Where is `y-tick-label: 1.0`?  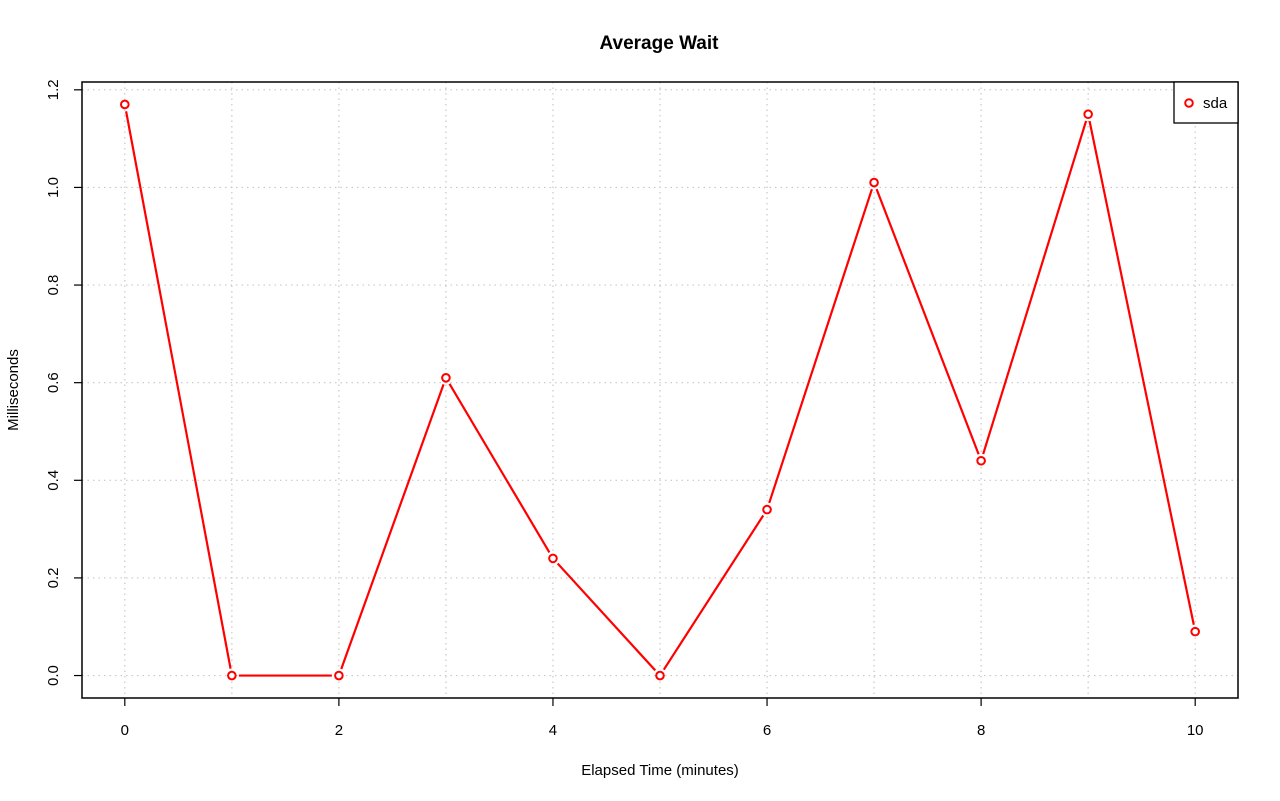
y-tick-label: 1.0 is located at coordinates (53, 187).